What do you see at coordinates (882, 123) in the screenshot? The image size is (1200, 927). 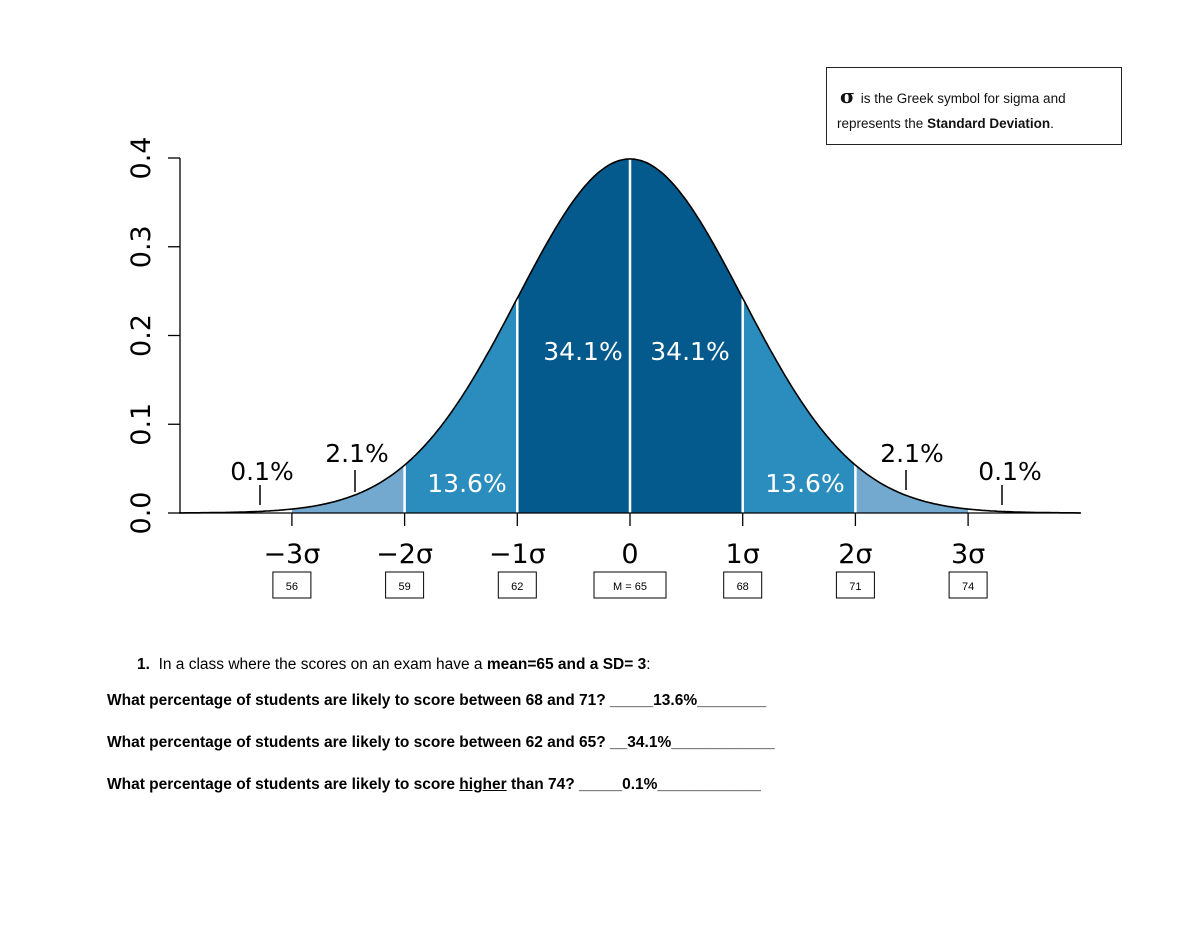 I see `note-line2: represents the` at bounding box center [882, 123].